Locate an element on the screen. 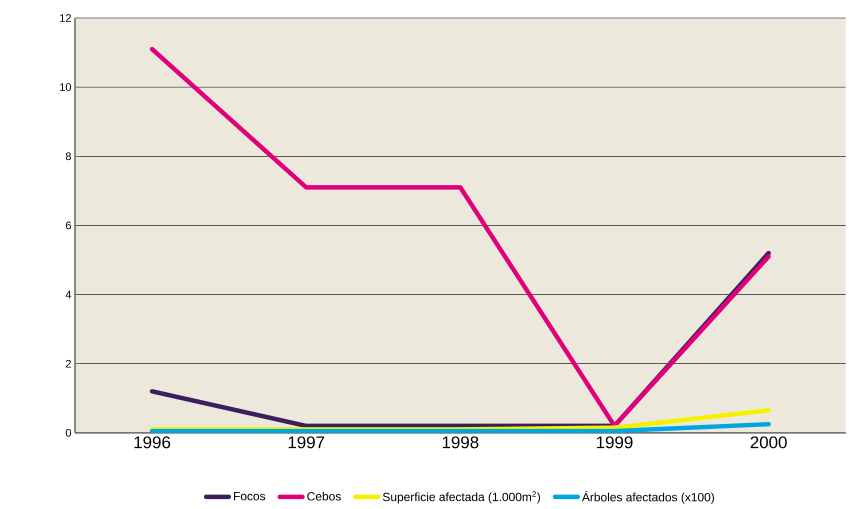 This screenshot has width=849, height=509. y-tick-label: 4 is located at coordinates (69, 294).